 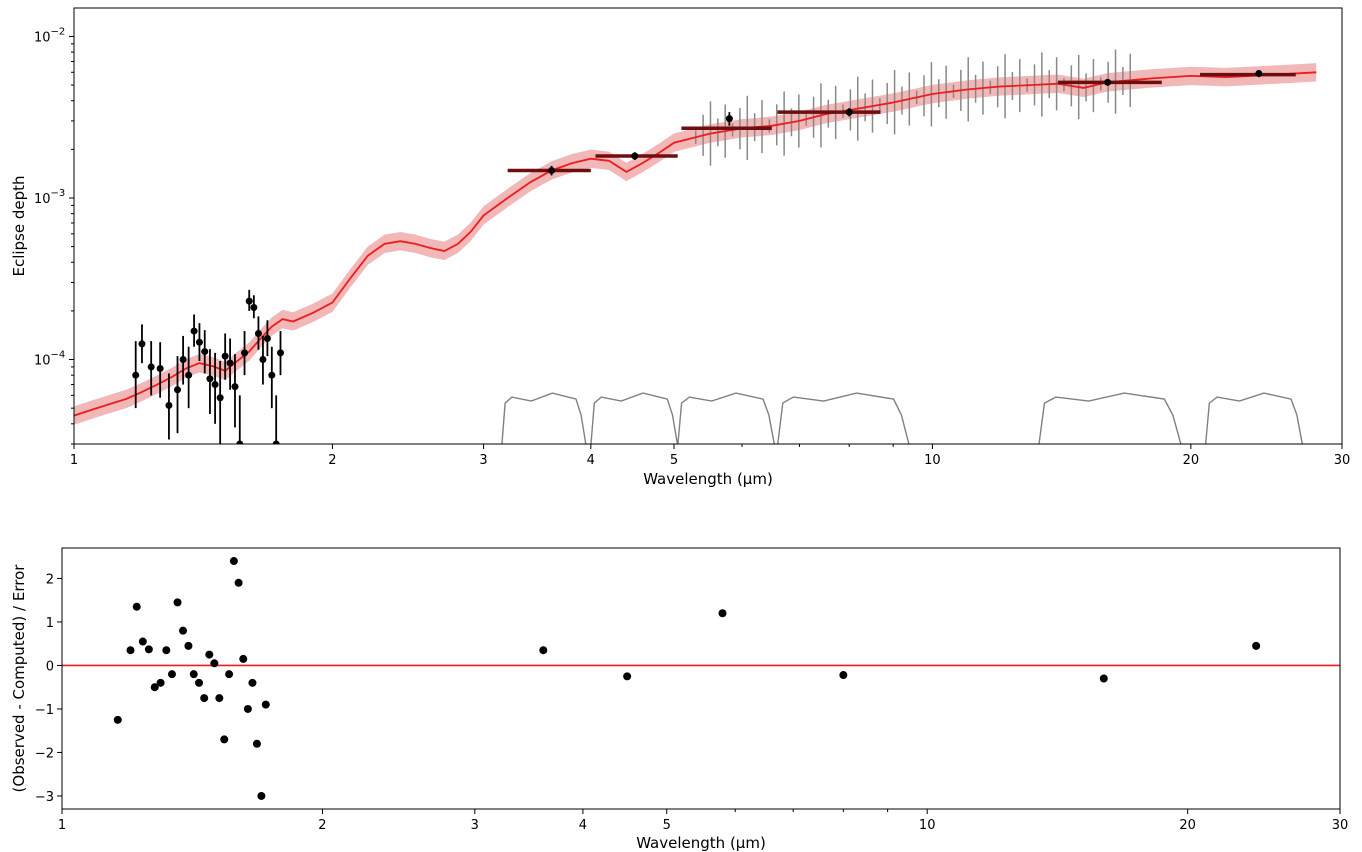 What do you see at coordinates (74, 460) in the screenshot?
I see `top-x-tick-label: 1` at bounding box center [74, 460].